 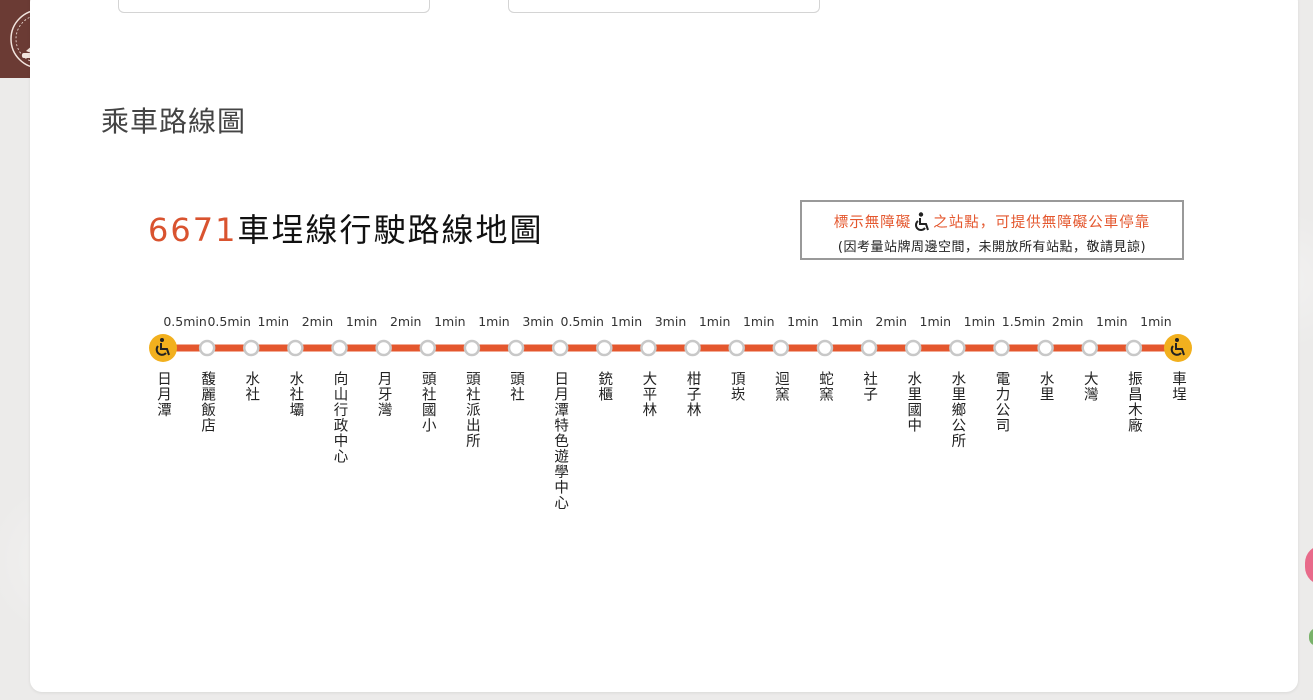 What do you see at coordinates (872, 223) in the screenshot?
I see `notice-prefix: 標示無障礙` at bounding box center [872, 223].